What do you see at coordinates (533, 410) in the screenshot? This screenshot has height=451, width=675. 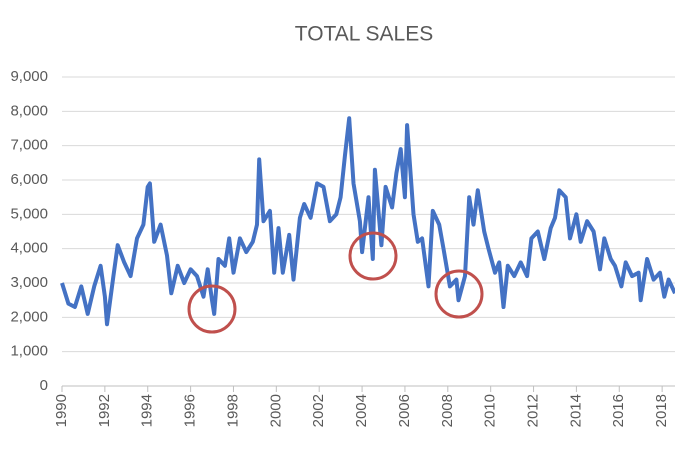 I see `x-tick-label: 2012` at bounding box center [533, 410].